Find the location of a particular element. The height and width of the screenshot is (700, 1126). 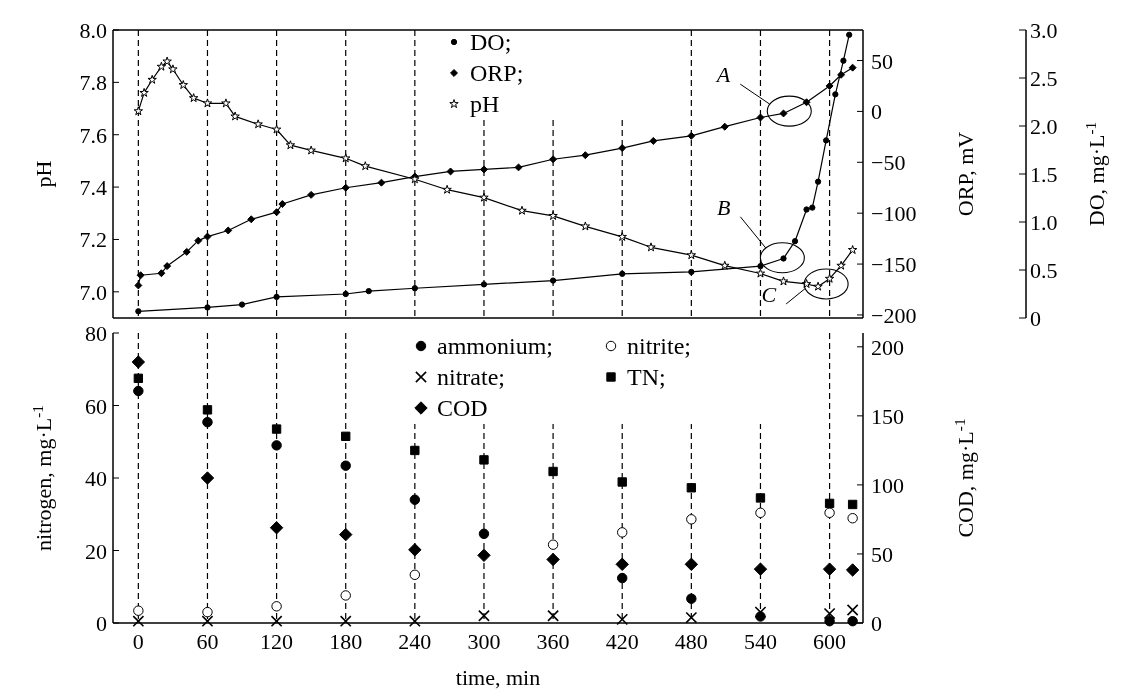

legend-label: nitrate; is located at coordinates (471, 377).